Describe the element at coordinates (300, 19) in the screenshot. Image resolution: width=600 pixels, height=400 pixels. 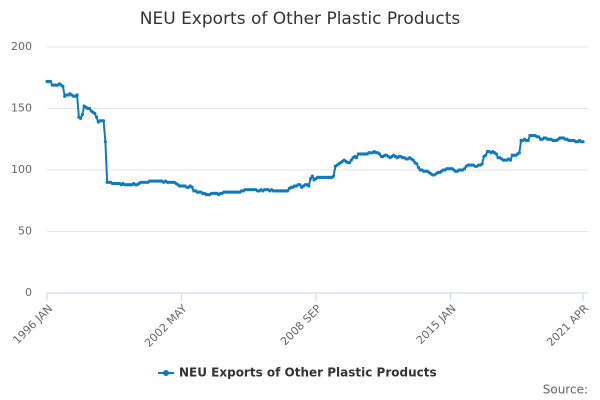
I see `chart-title: NEU Exports of Other Plastic Products` at that location.